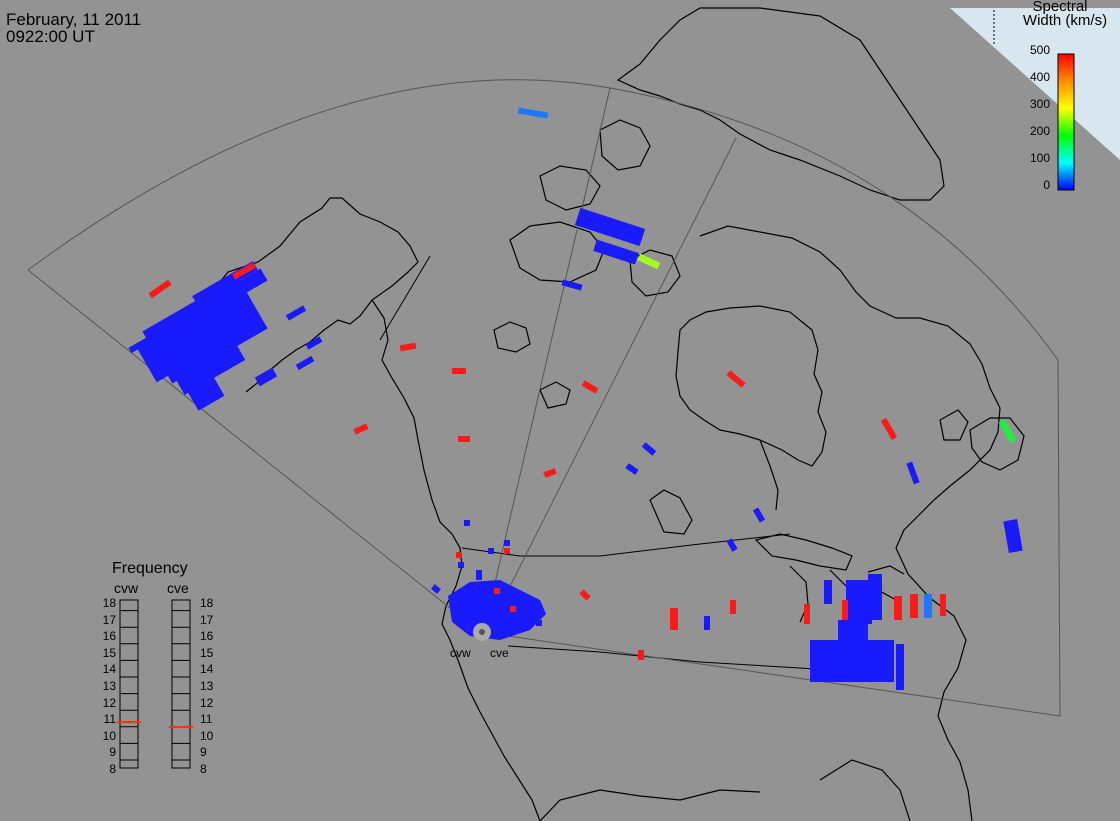 The height and width of the screenshot is (821, 1120). Describe the element at coordinates (1039, 50) in the screenshot. I see `colorbar-tick: 500` at that location.